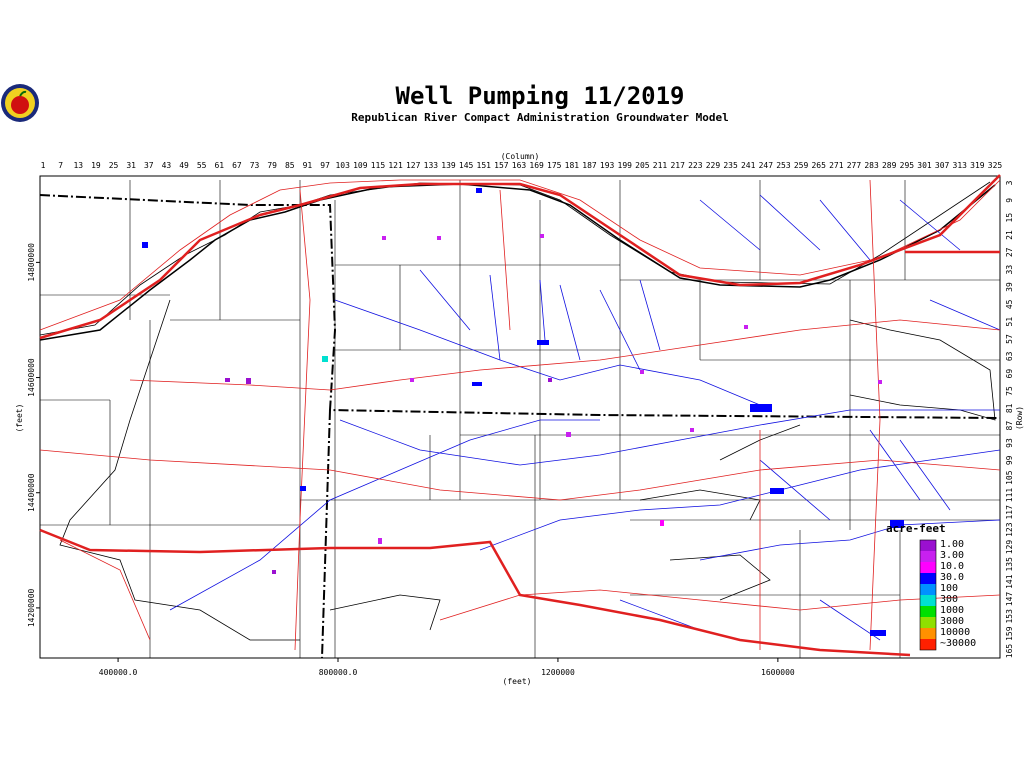 The image size is (1024, 772). Describe the element at coordinates (713, 165) in the screenshot. I see `column-label: 229` at that location.